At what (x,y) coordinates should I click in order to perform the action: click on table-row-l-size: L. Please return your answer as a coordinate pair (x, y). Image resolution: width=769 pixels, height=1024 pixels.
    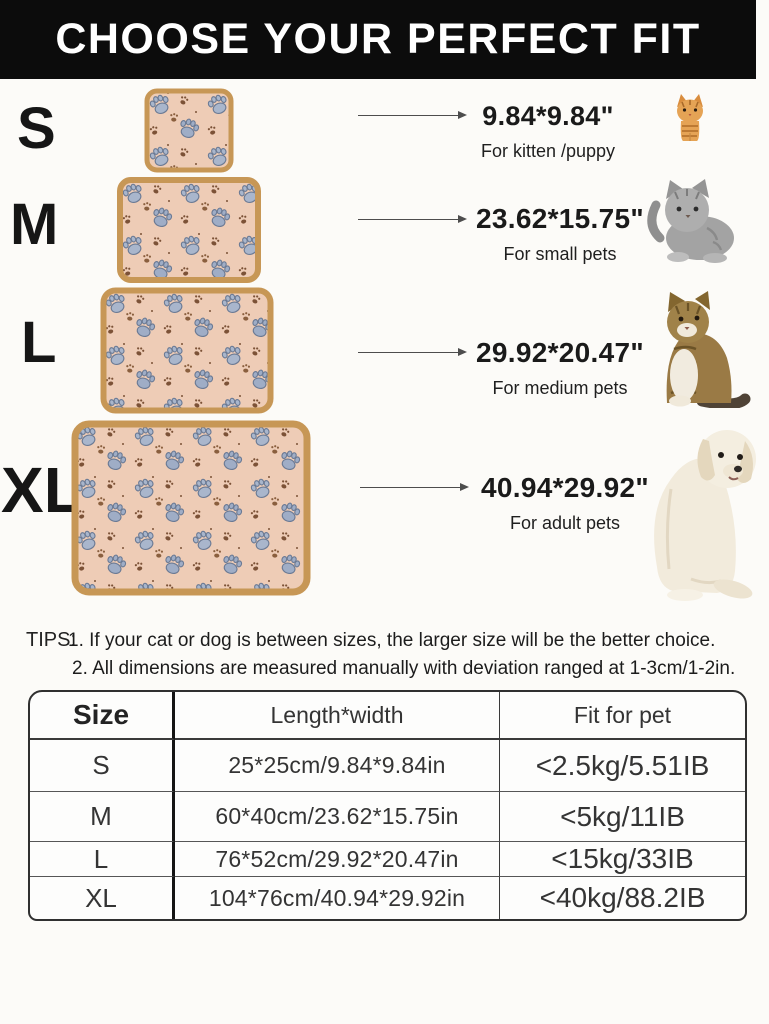
    Looking at the image, I should click on (102, 859).